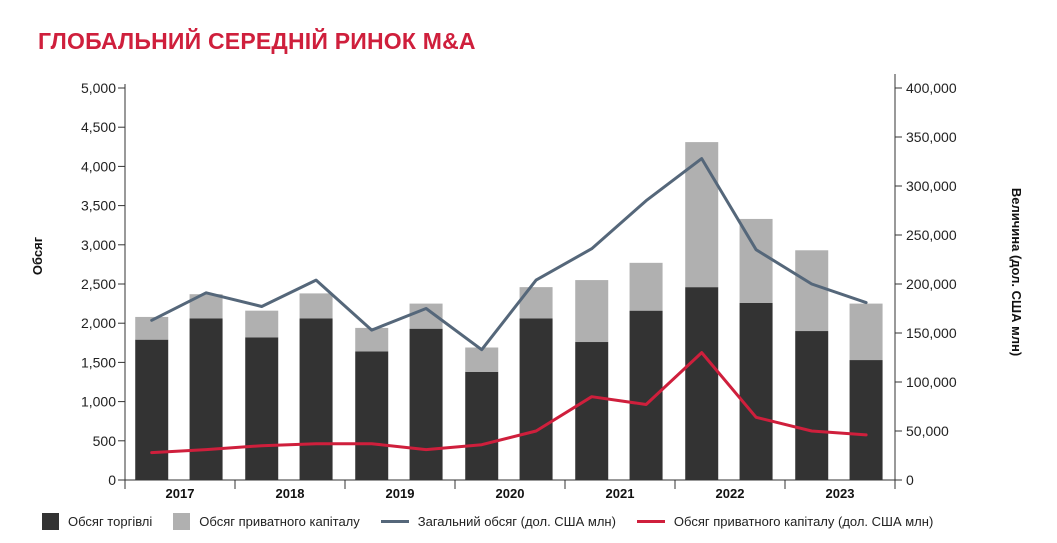 The image size is (1057, 543). What do you see at coordinates (803, 521) in the screenshot?
I see `legend-label-pe-value: Обсяг приватного капіталу (дол. США млн)` at bounding box center [803, 521].